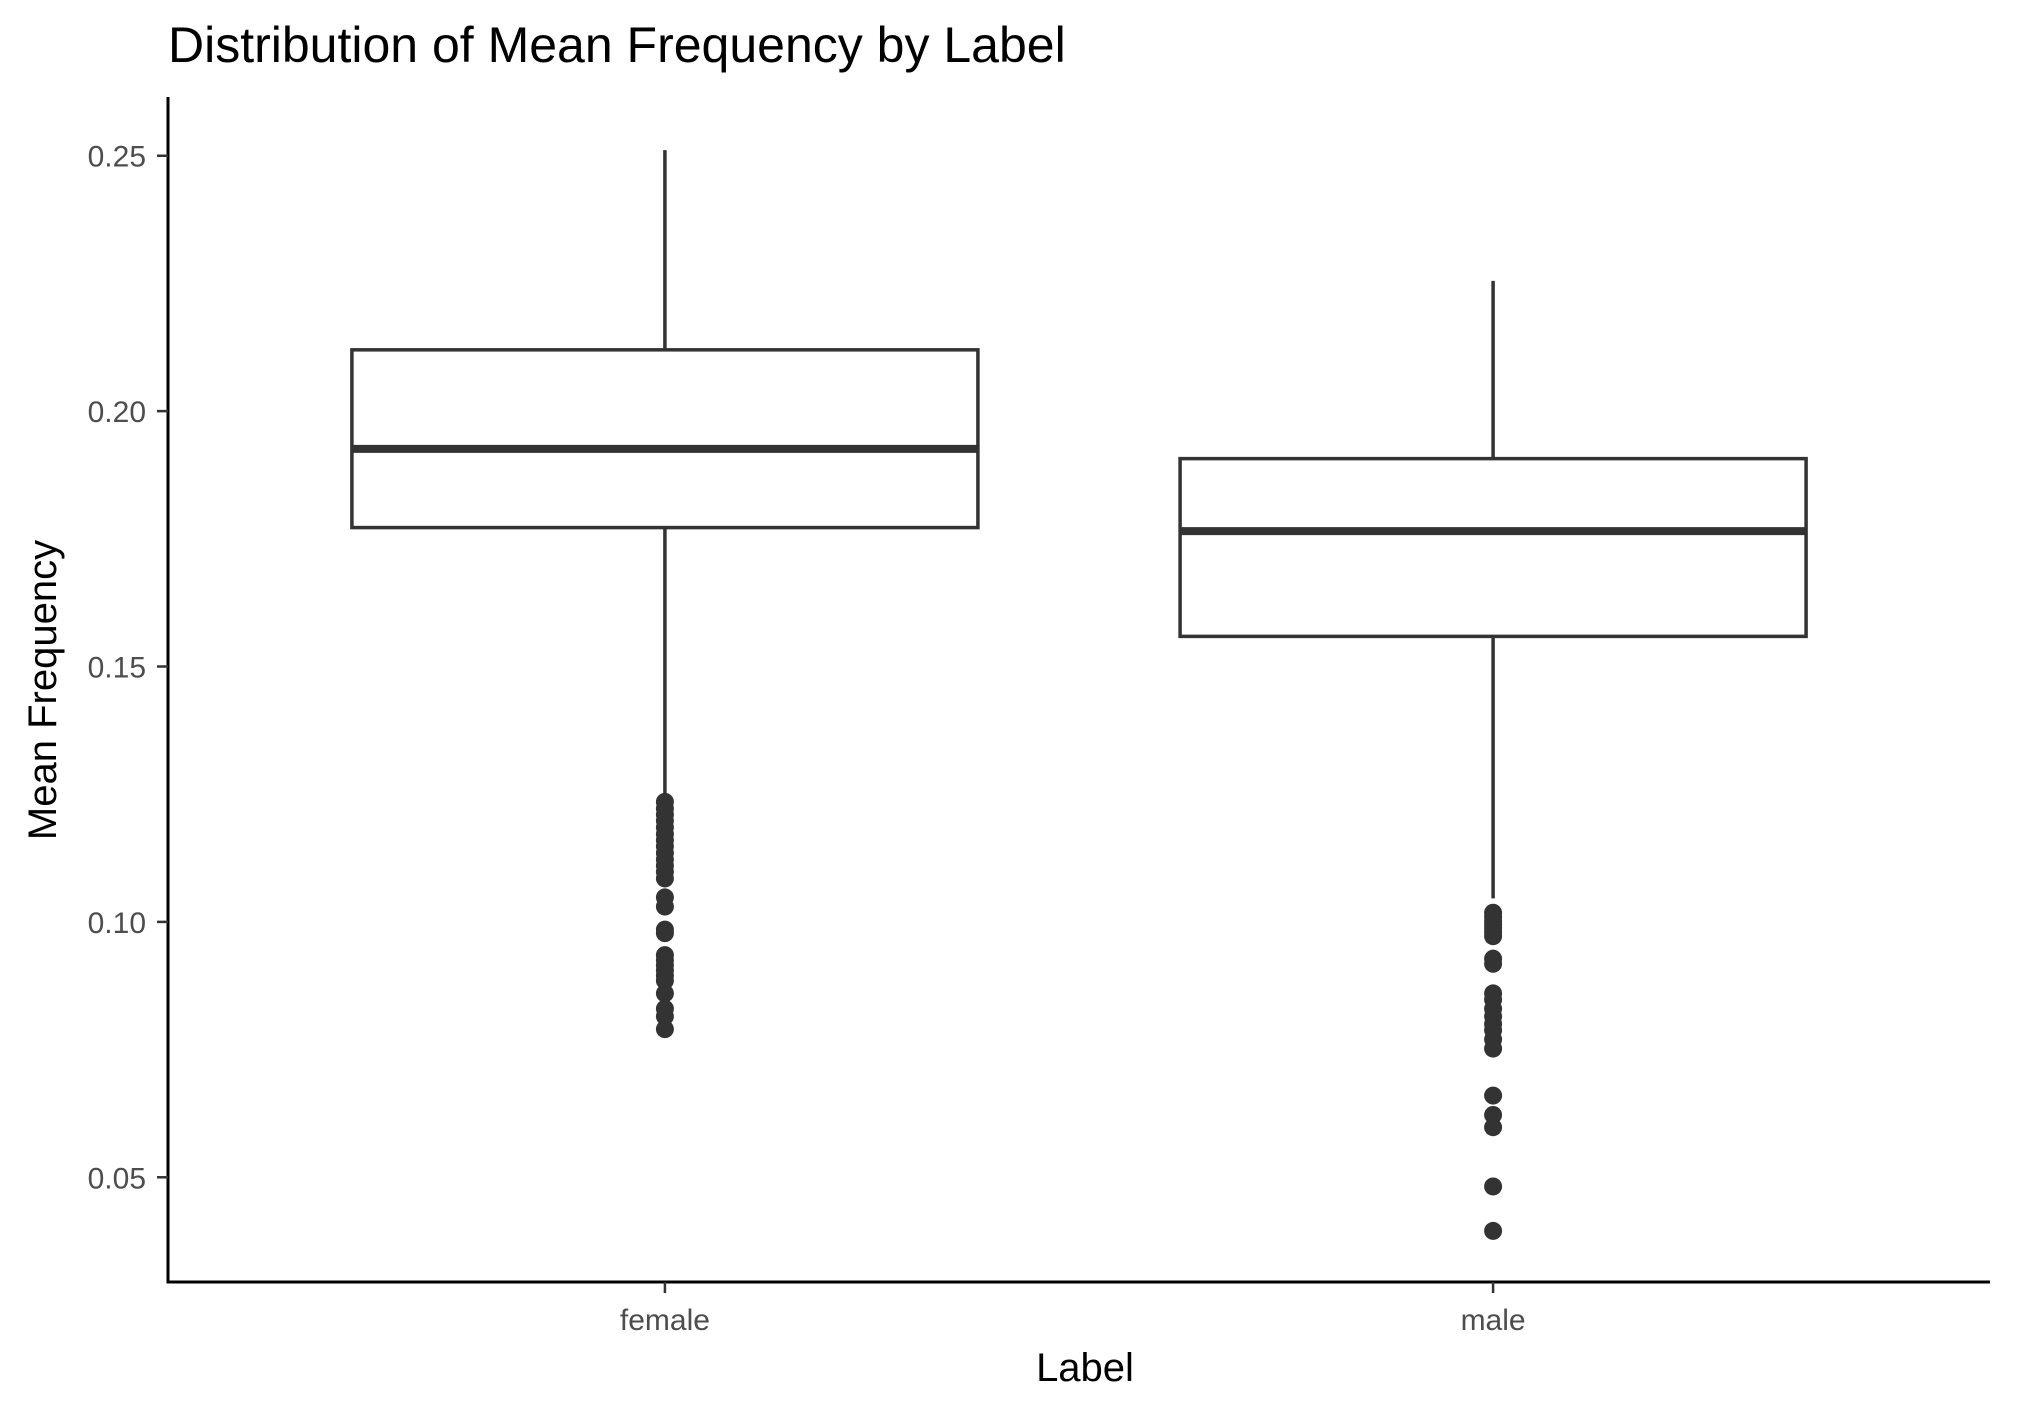  Describe the element at coordinates (117, 157) in the screenshot. I see `y-tick-label: 0.25` at that location.